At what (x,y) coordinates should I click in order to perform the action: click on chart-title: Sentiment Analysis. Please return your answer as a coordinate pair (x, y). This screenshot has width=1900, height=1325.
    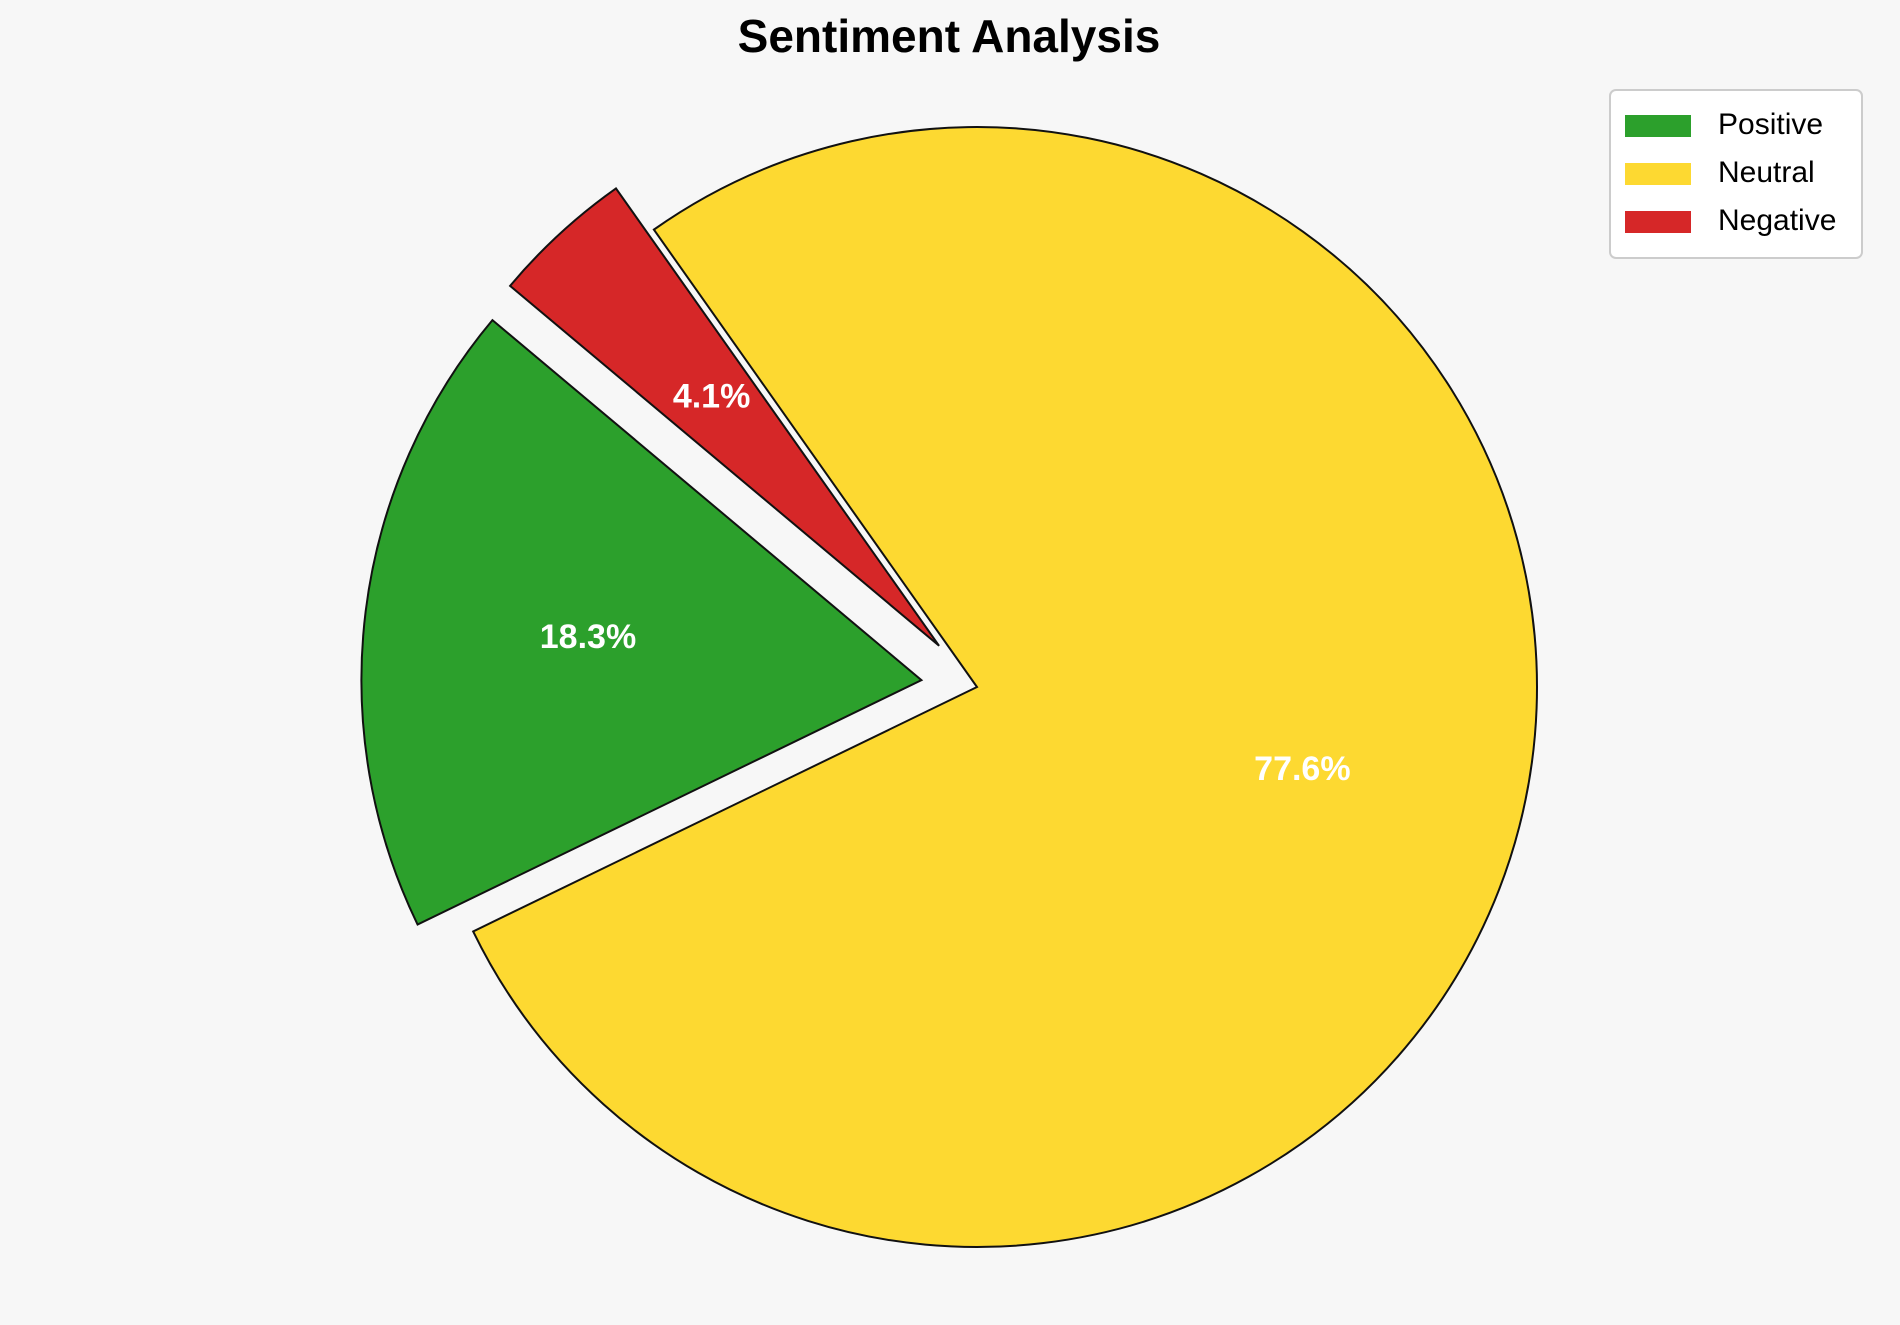
    Looking at the image, I should click on (949, 36).